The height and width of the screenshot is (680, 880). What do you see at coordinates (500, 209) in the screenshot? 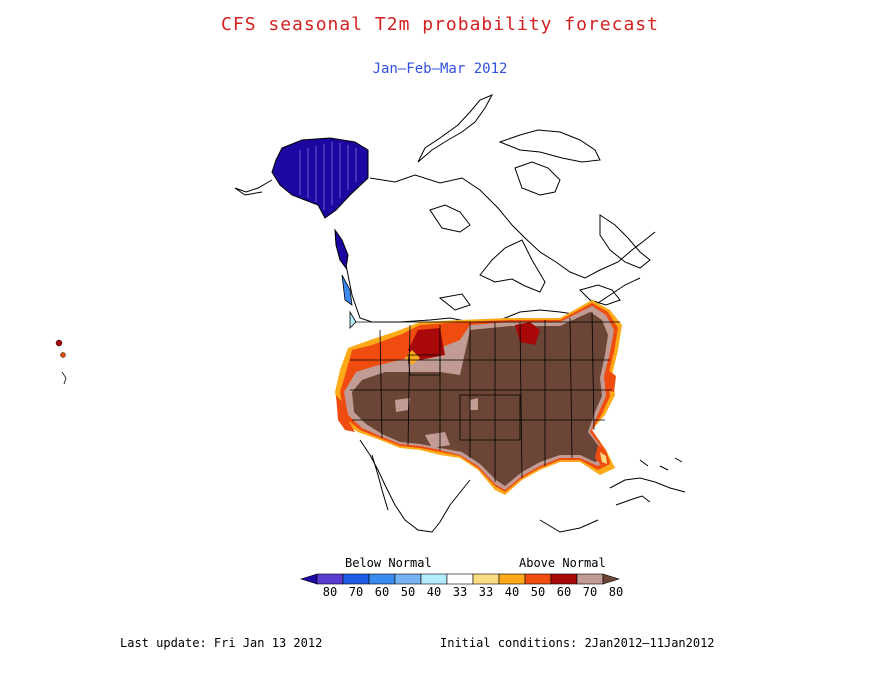
I see `canada-outline` at bounding box center [500, 209].